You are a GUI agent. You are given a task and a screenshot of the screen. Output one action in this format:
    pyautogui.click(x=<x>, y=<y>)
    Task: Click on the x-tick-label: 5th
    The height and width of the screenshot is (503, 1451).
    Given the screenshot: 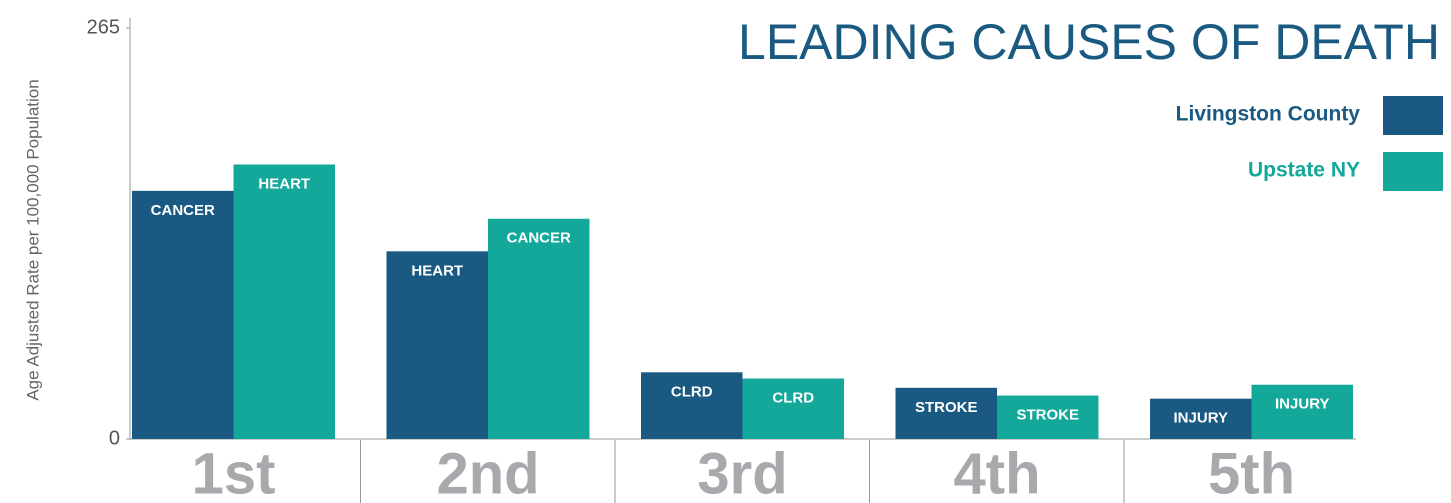 What is the action you would take?
    pyautogui.click(x=1251, y=472)
    